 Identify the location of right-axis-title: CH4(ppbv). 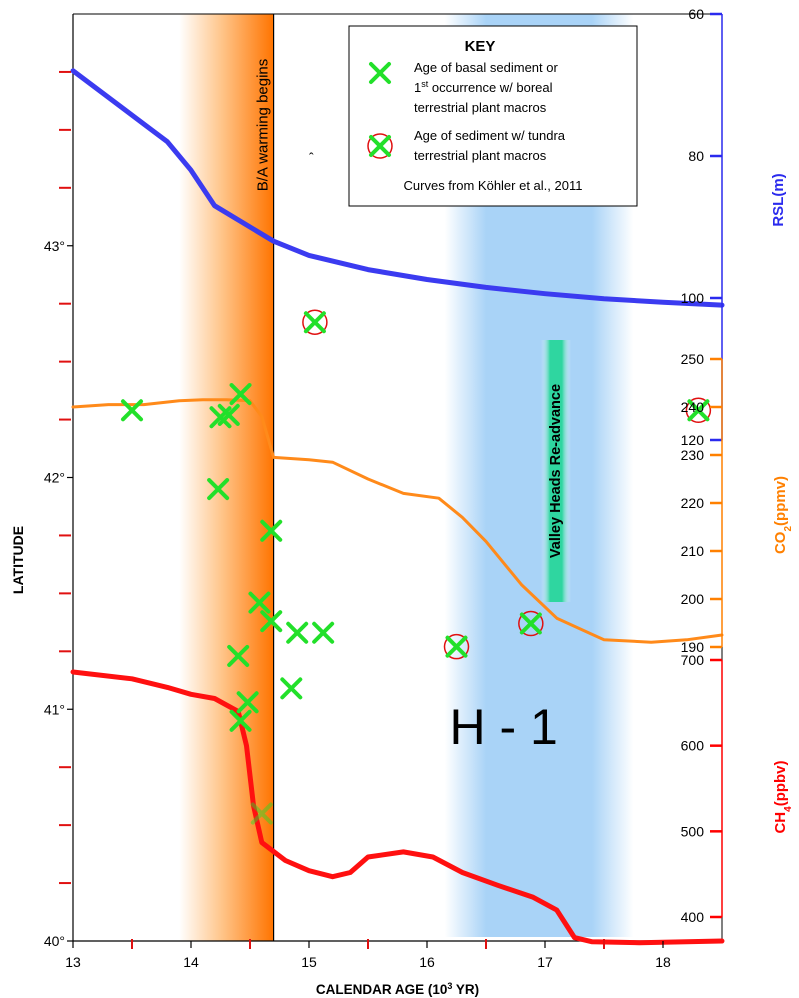
(783, 796).